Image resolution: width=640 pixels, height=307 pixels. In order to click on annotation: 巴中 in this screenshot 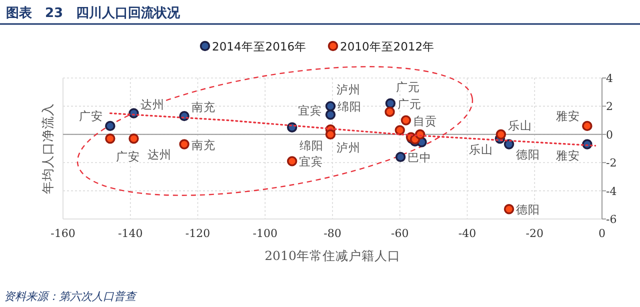, I will do `click(420, 157)`.